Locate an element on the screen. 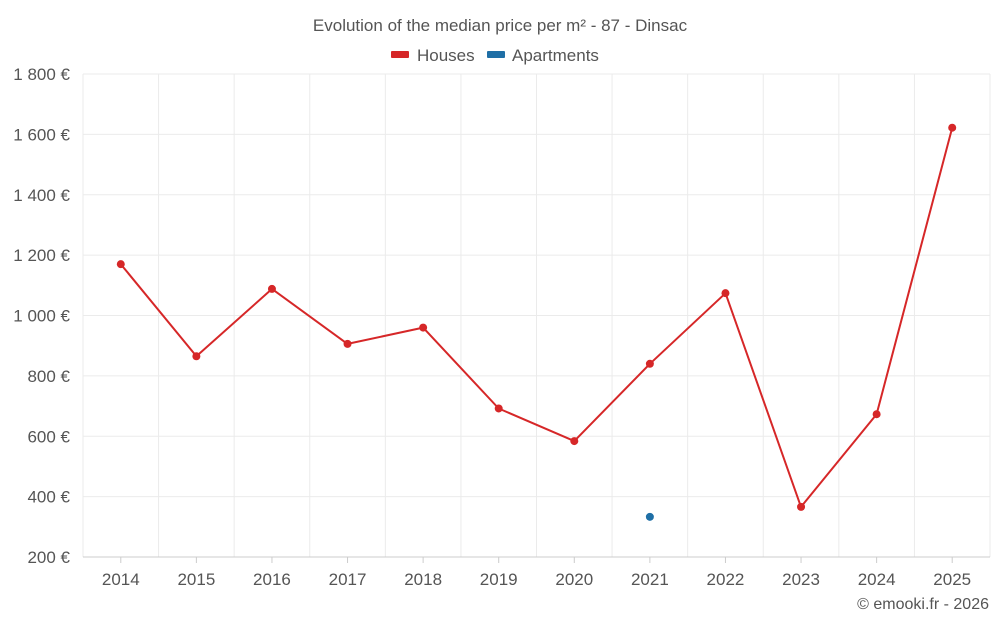 This screenshot has width=1000, height=625. x-tick-label: 2025 is located at coordinates (952, 579).